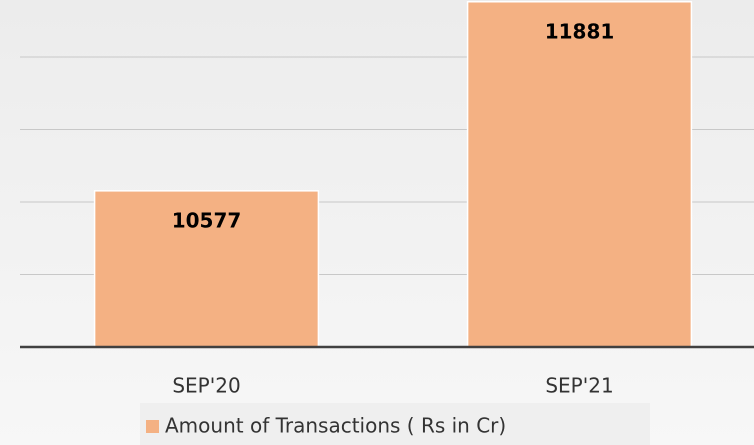  Describe the element at coordinates (335, 426) in the screenshot. I see `legend-label: Amount of Transactions ( Rs in Cr)` at that location.